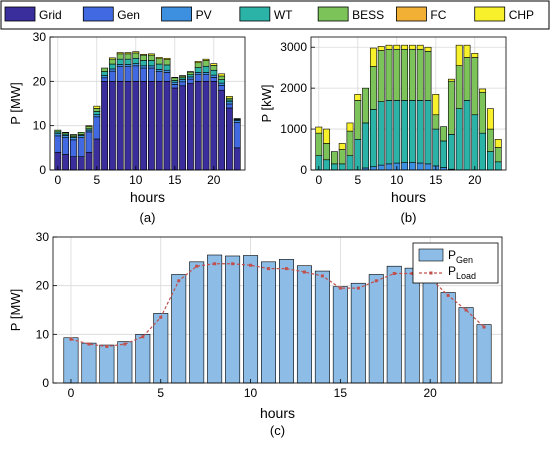 This screenshot has width=550, height=451. I want to click on bar-grid-h18, so click(198, 126).